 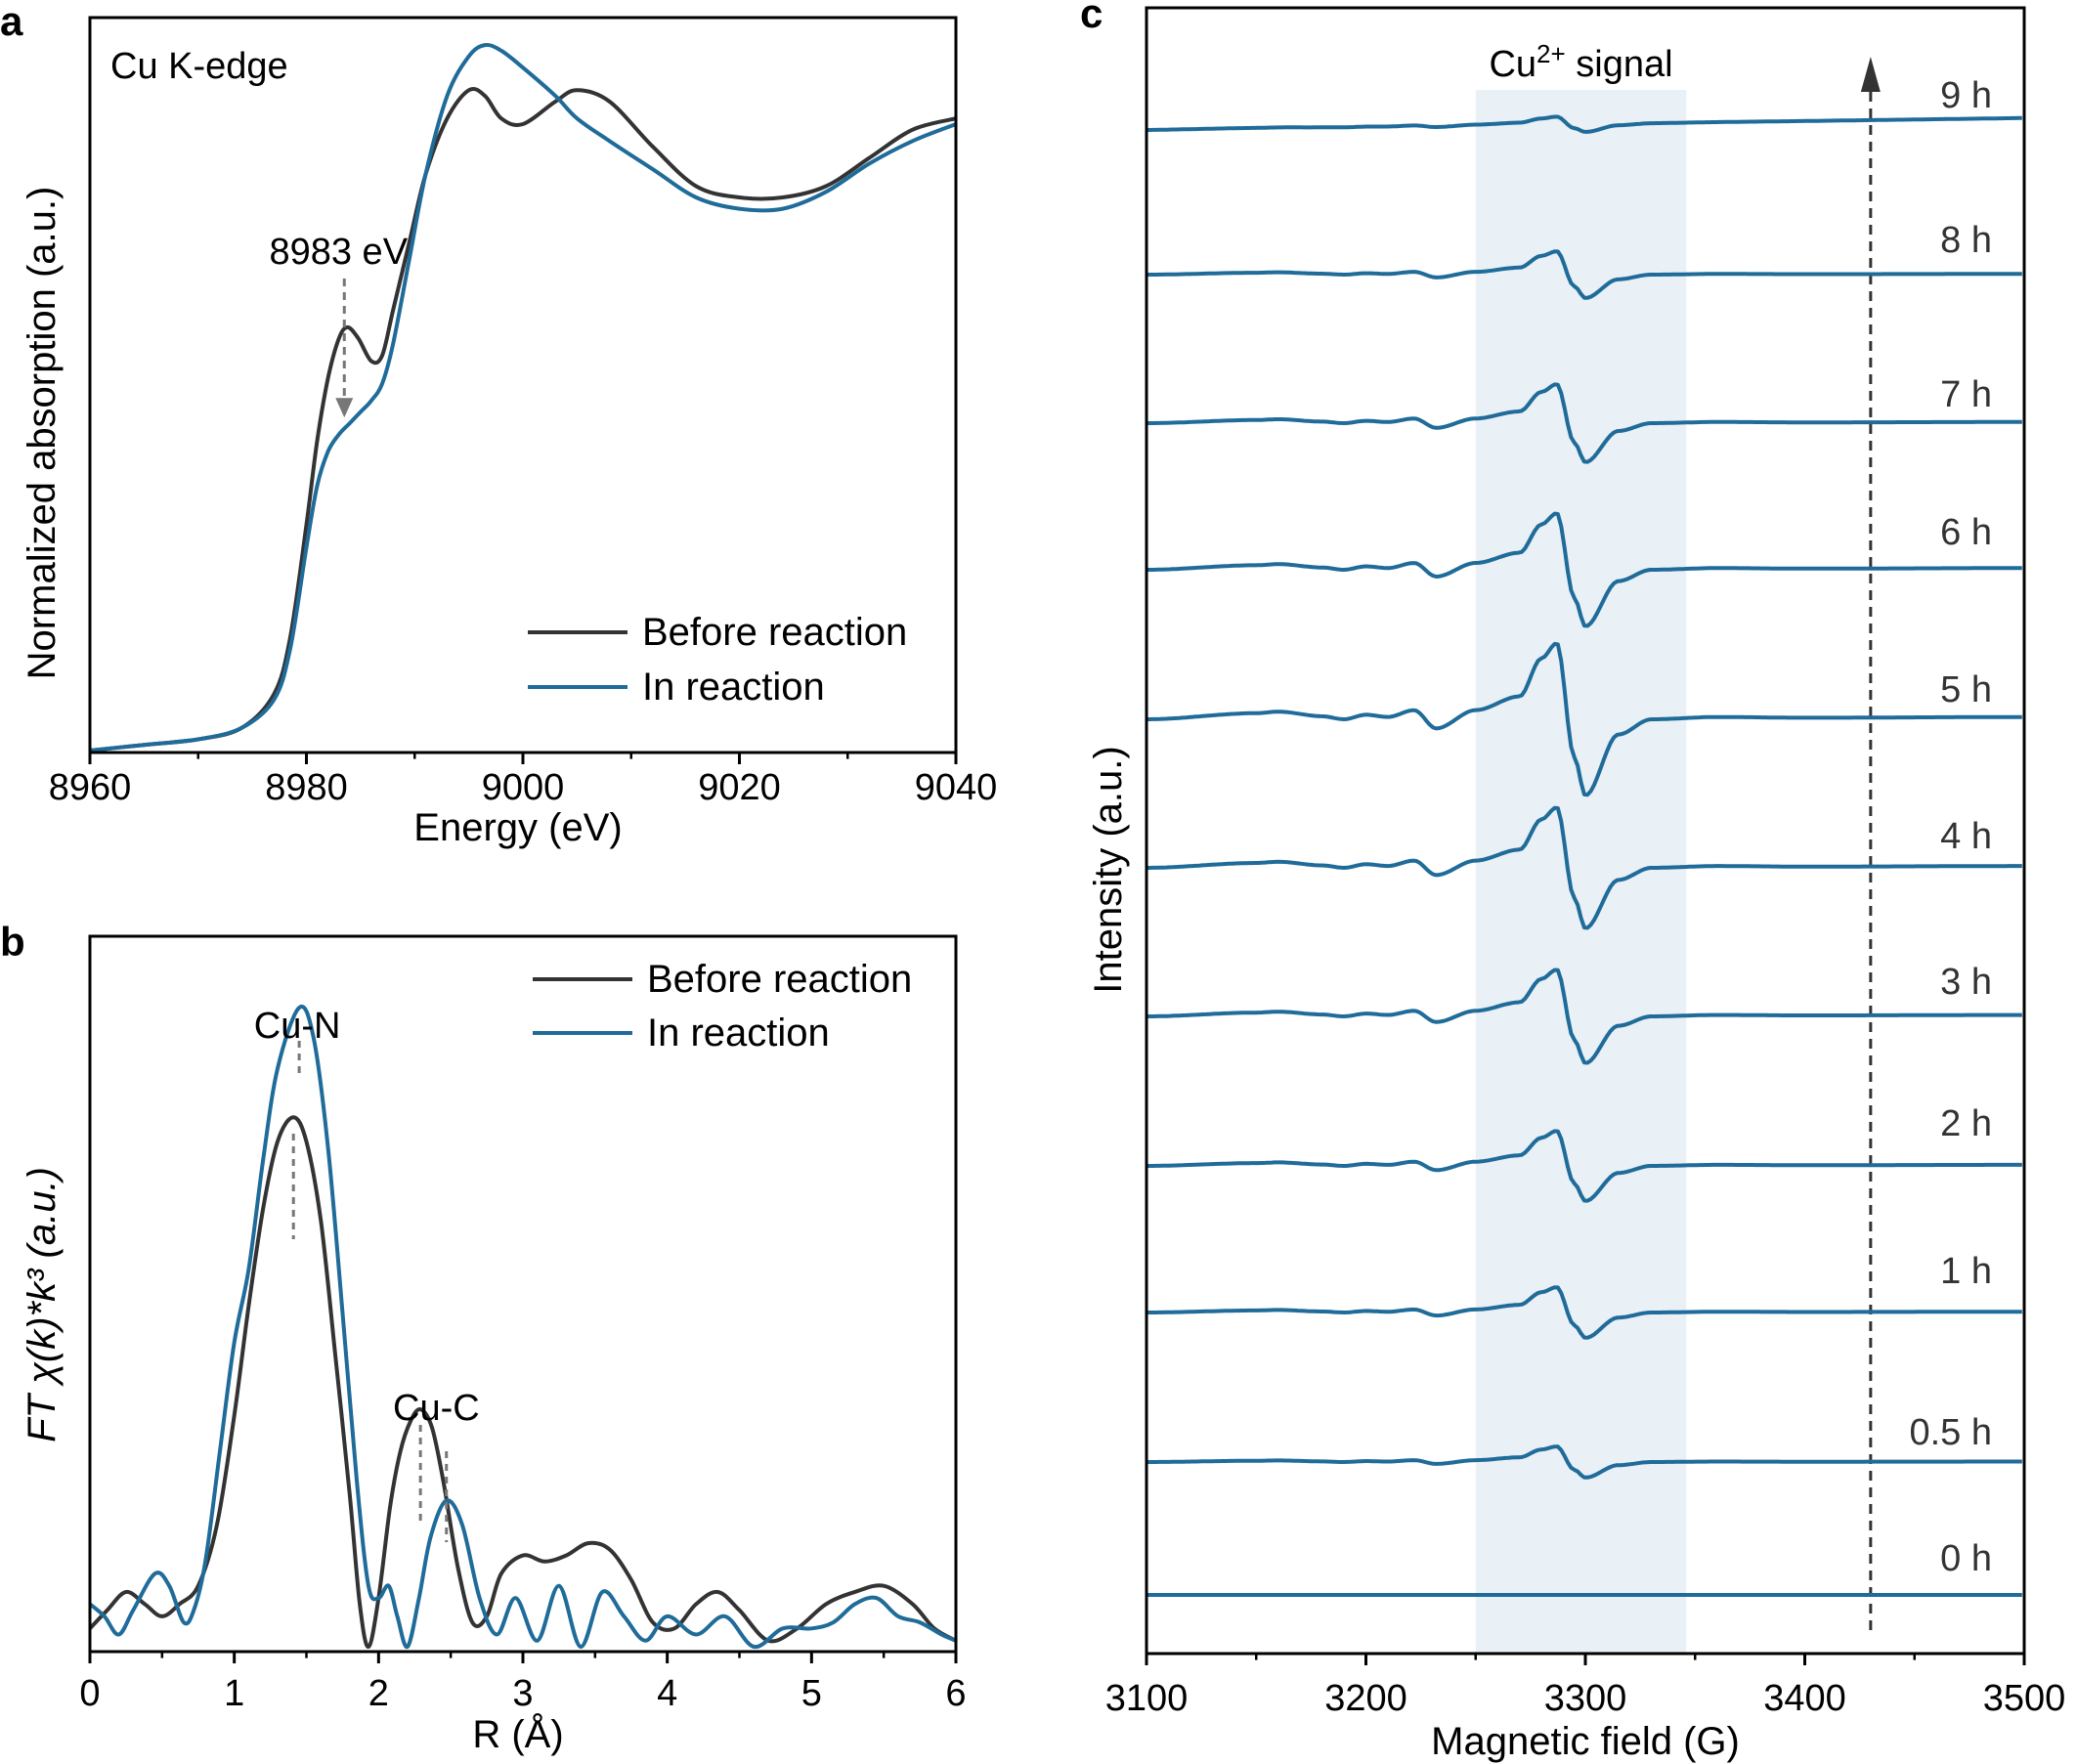 I want to click on panel-a-ylabel: Normalized absorption (a.u.), so click(x=42, y=433).